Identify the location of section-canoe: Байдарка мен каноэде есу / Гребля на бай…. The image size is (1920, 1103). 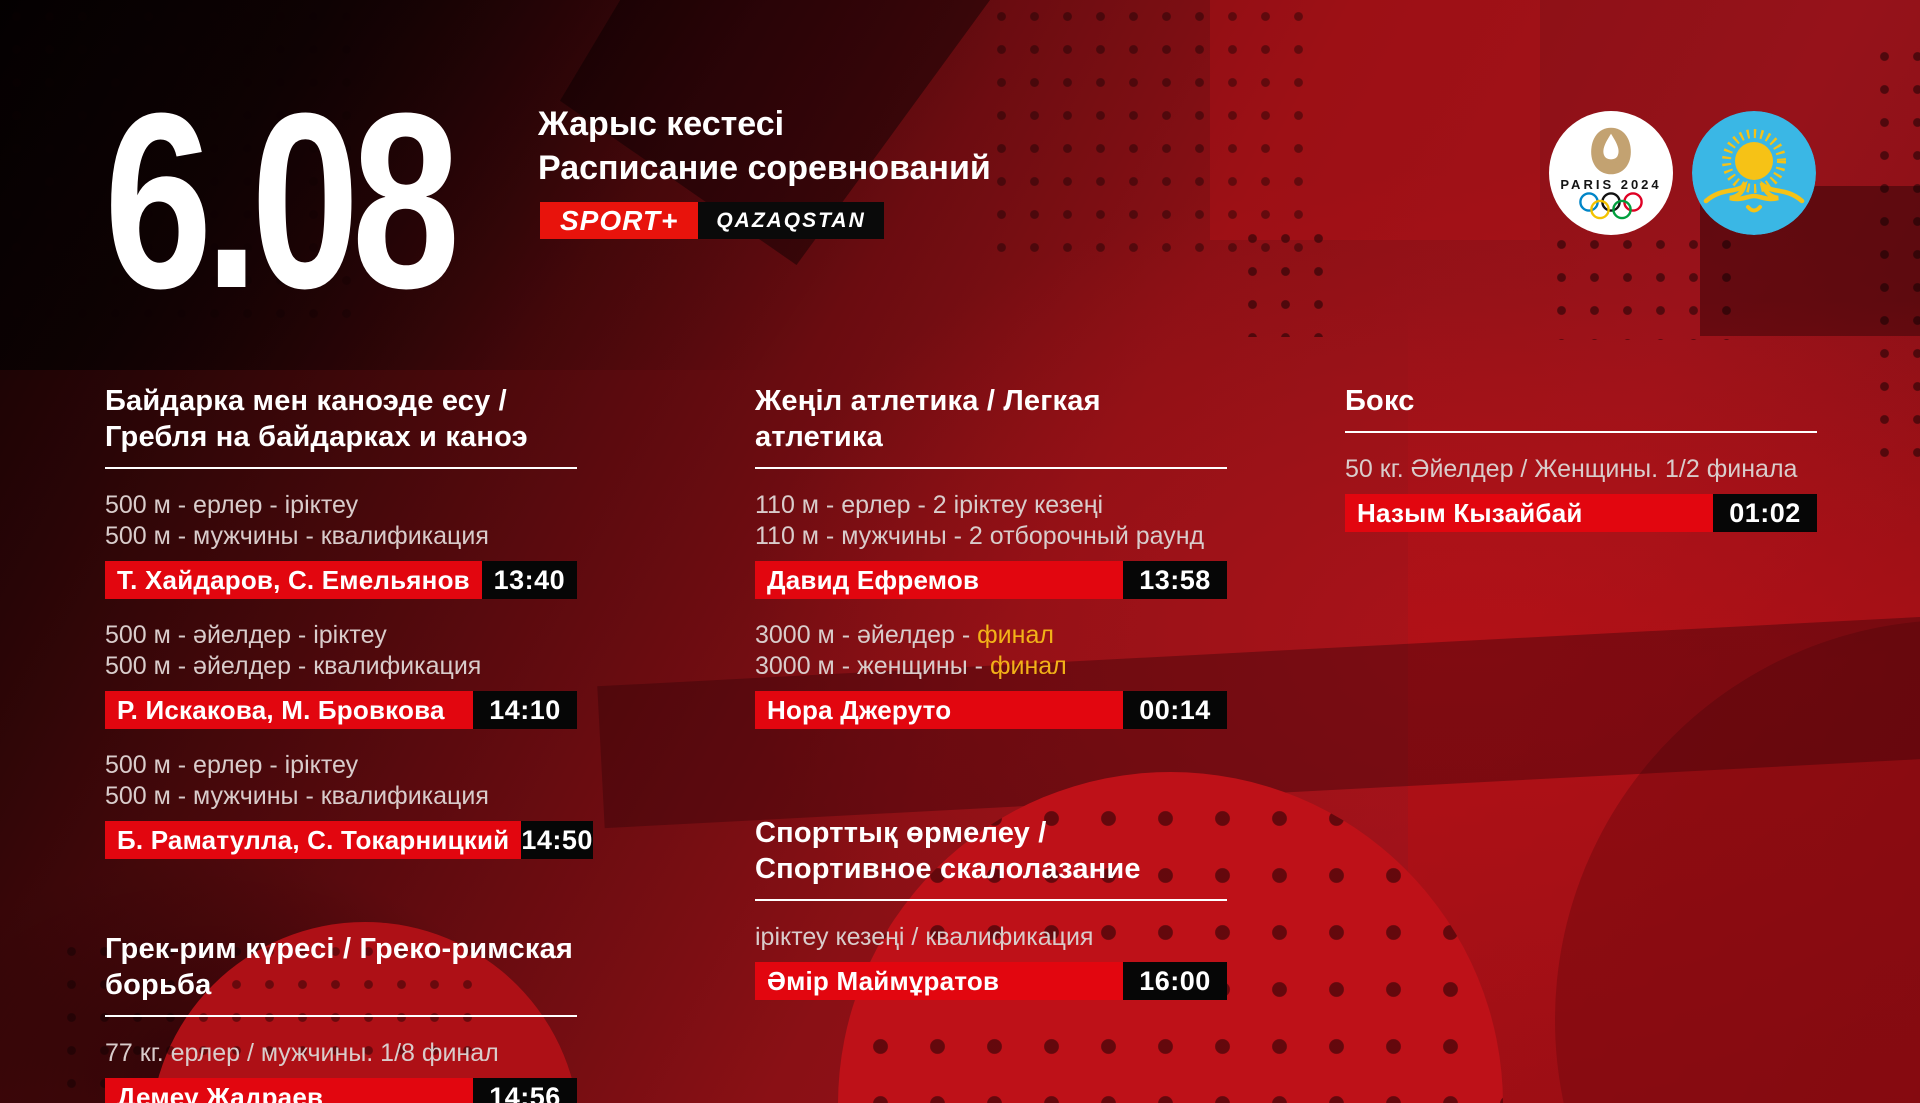
(349, 621).